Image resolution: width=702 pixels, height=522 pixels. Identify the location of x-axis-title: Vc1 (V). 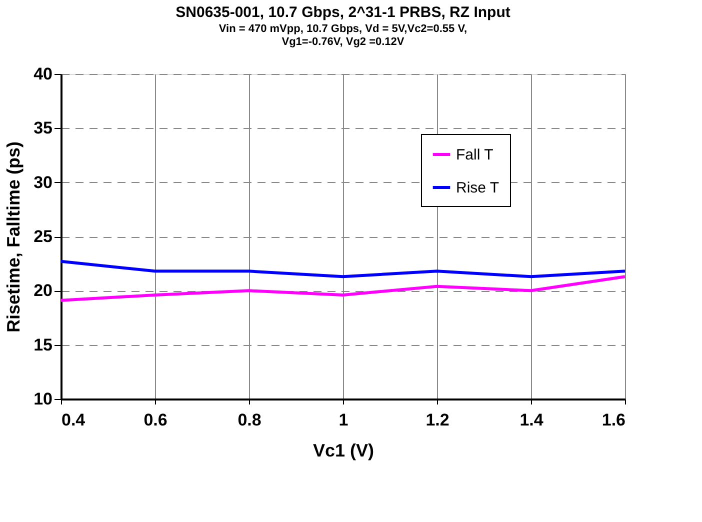
(343, 450).